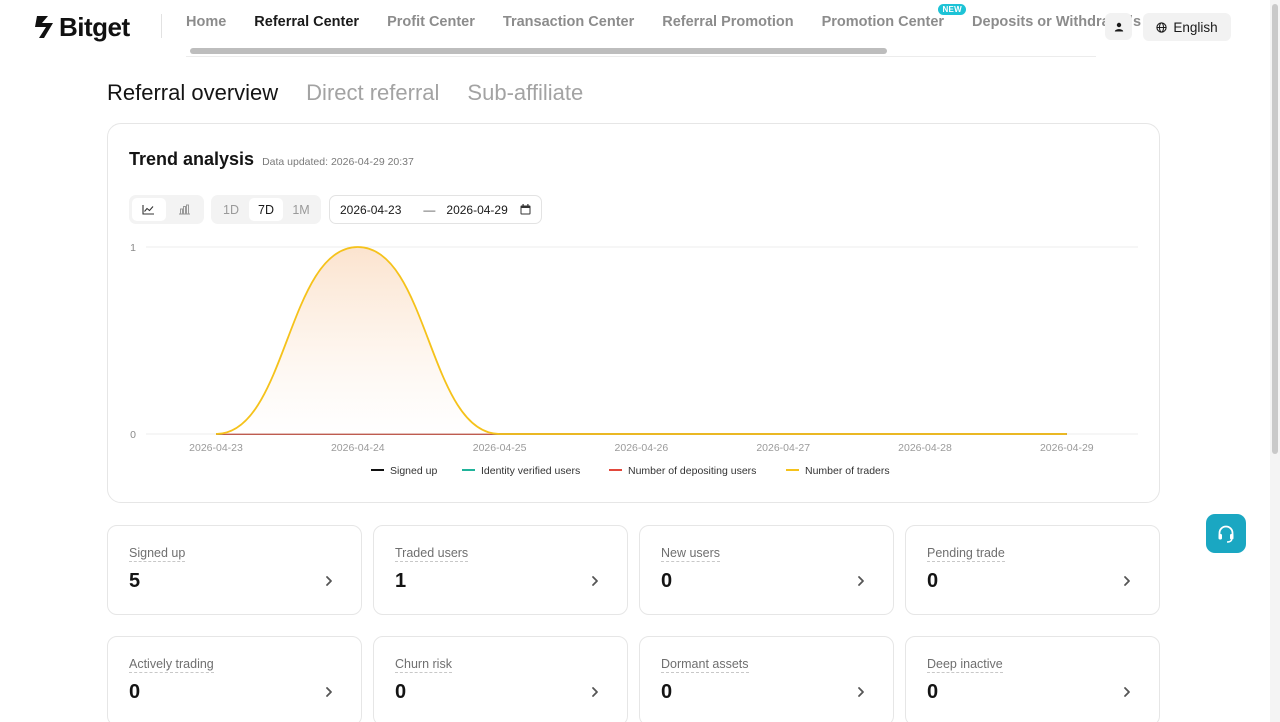 The width and height of the screenshot is (1280, 722). Describe the element at coordinates (432, 554) in the screenshot. I see `stat-label: Traded users` at that location.